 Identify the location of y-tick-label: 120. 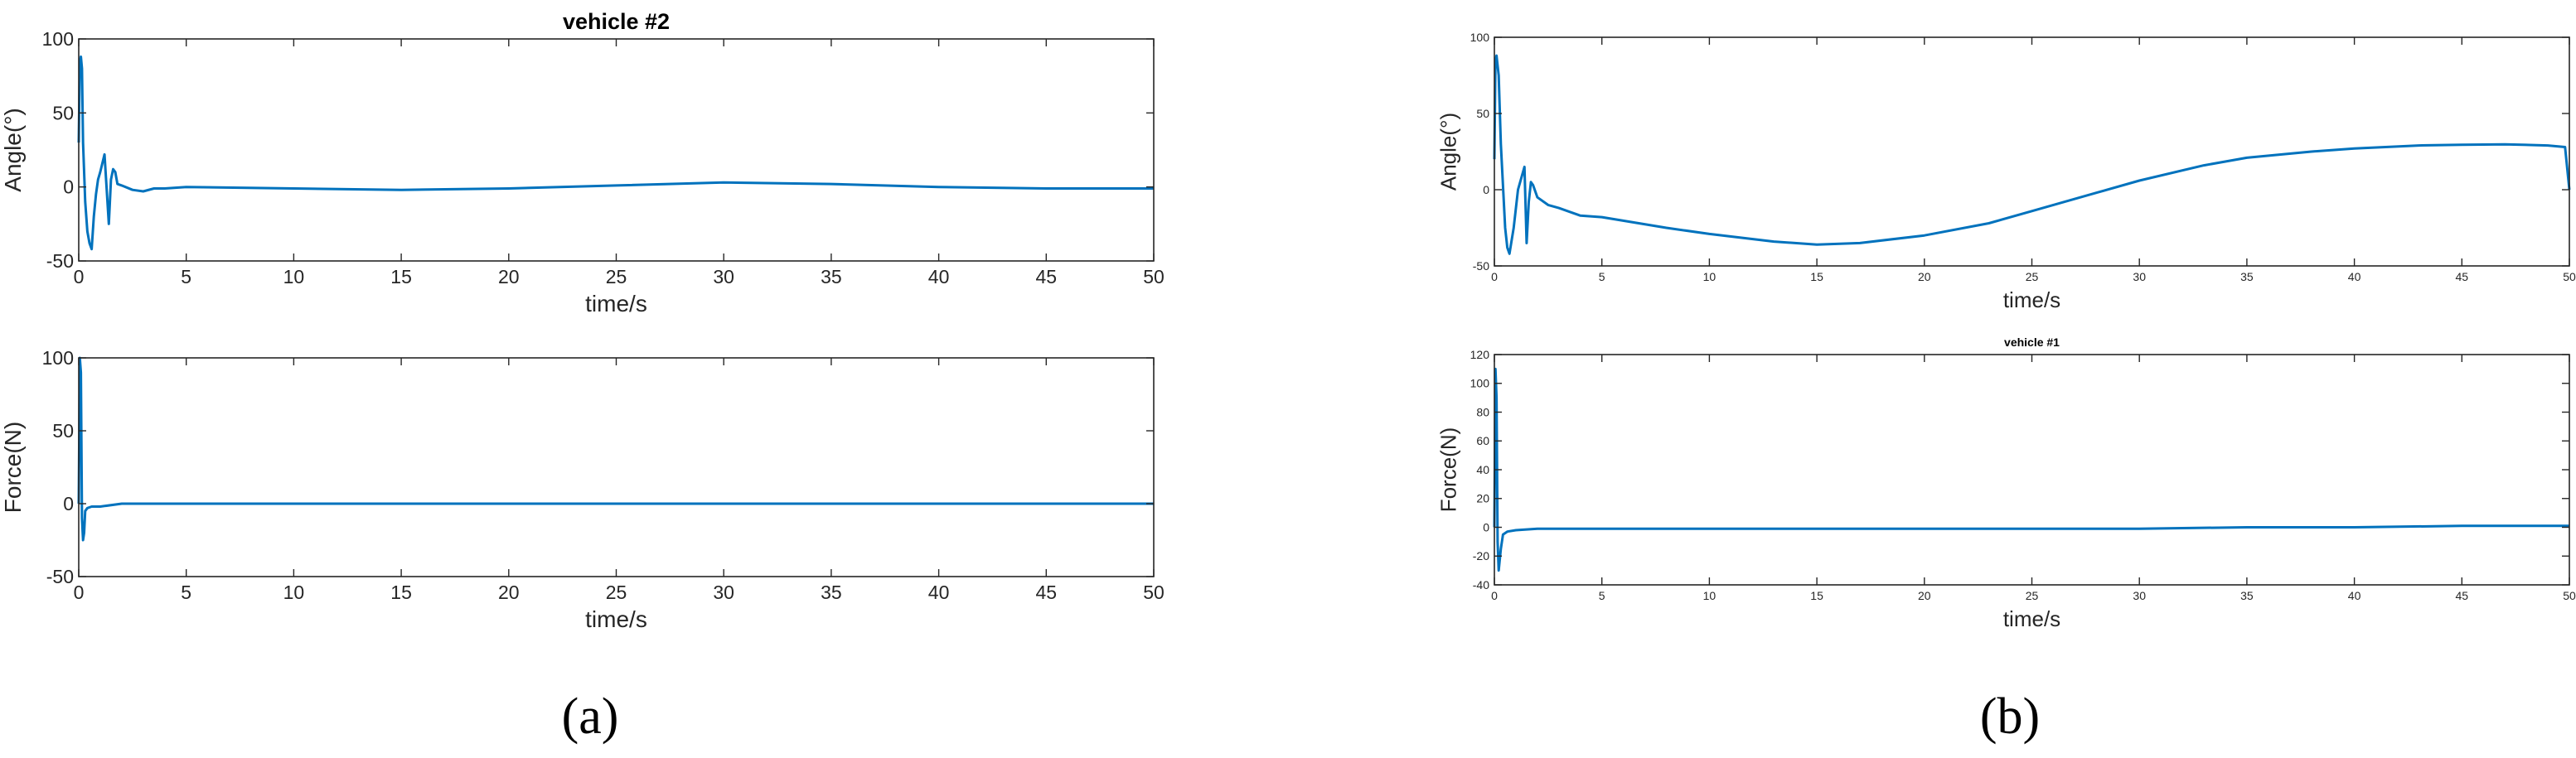
(1480, 354).